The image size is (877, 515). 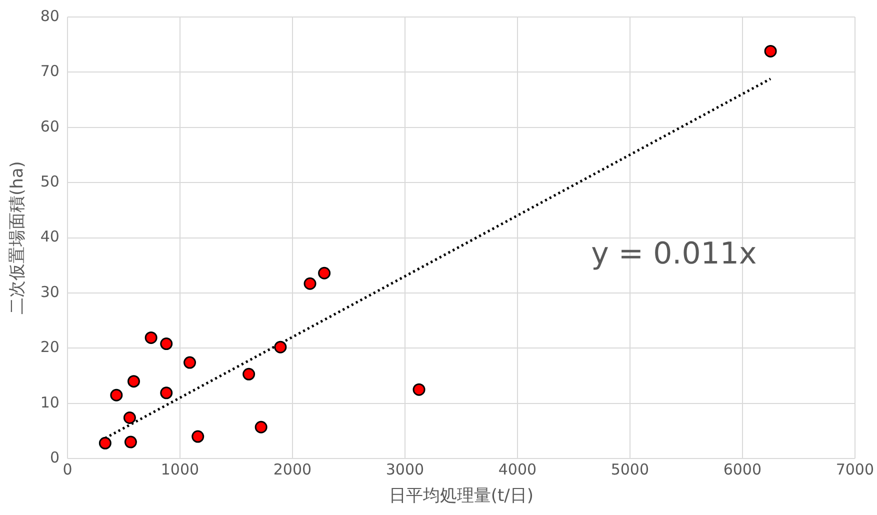 What do you see at coordinates (50, 291) in the screenshot?
I see `y-tick-label: 30` at bounding box center [50, 291].